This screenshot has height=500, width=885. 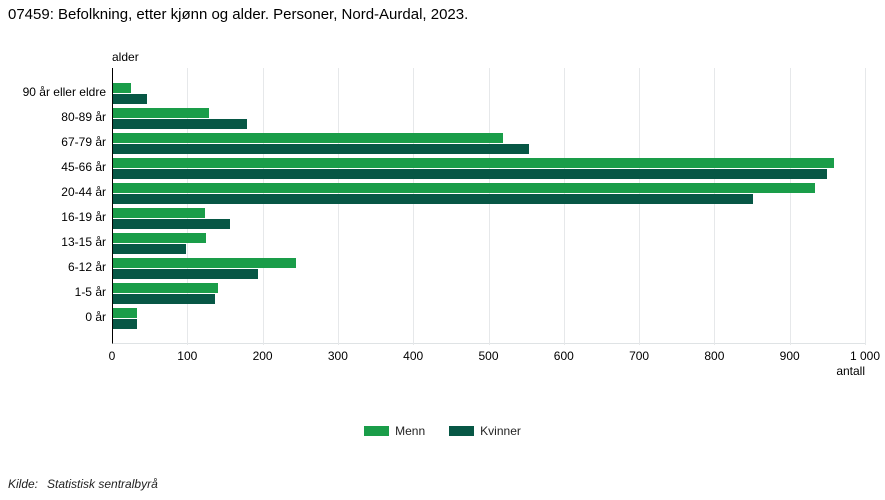 What do you see at coordinates (90, 292) in the screenshot?
I see `y-axis-label: 1-5 år` at bounding box center [90, 292].